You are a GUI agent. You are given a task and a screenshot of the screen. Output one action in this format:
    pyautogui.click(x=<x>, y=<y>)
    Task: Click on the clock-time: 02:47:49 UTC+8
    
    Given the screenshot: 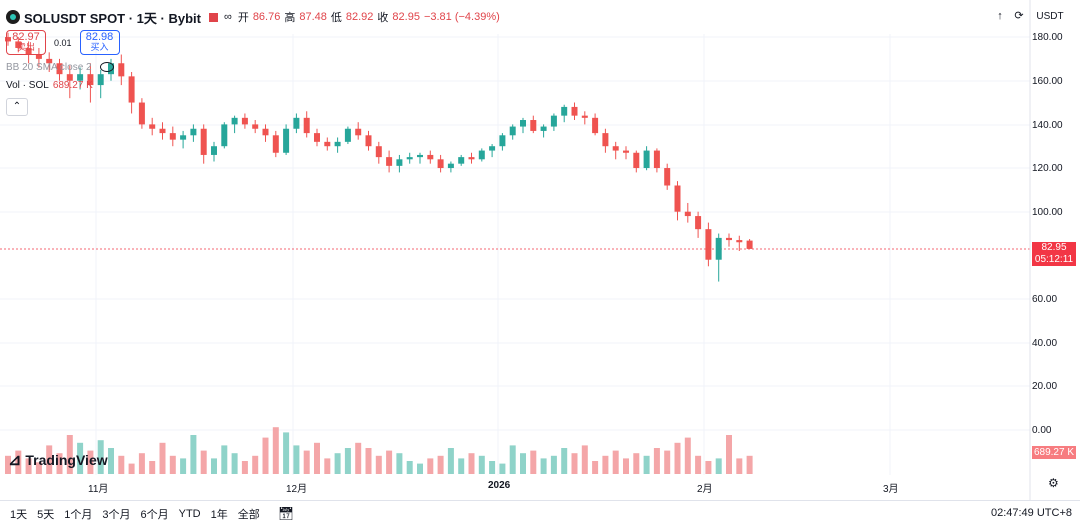 What is the action you would take?
    pyautogui.click(x=1031, y=513)
    